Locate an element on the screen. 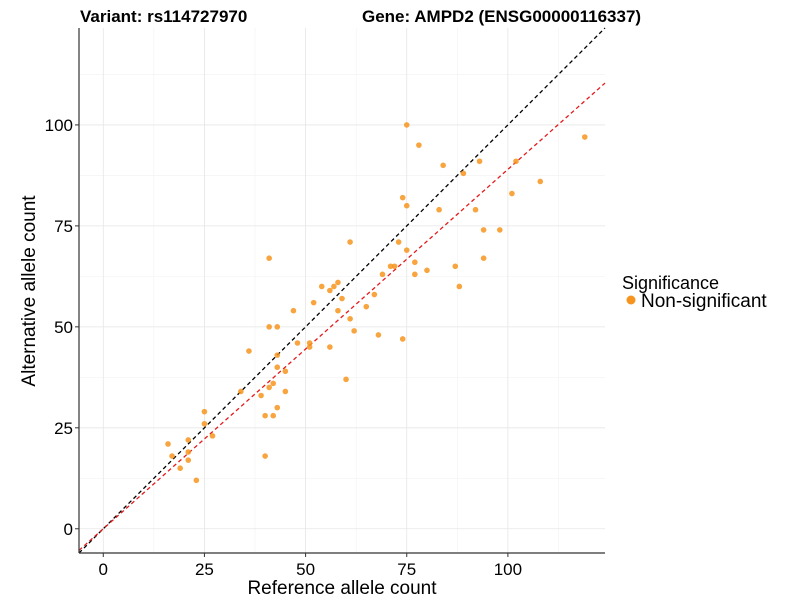 This screenshot has height=600, width=800. x-axis-title: Reference allele count is located at coordinates (342, 588).